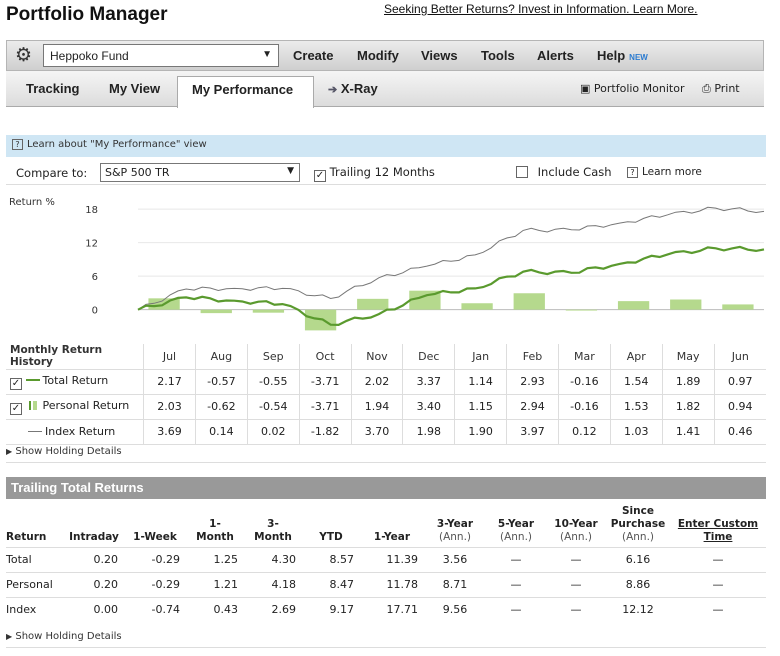  What do you see at coordinates (455, 559) in the screenshot?
I see `cell: 3.56` at bounding box center [455, 559].